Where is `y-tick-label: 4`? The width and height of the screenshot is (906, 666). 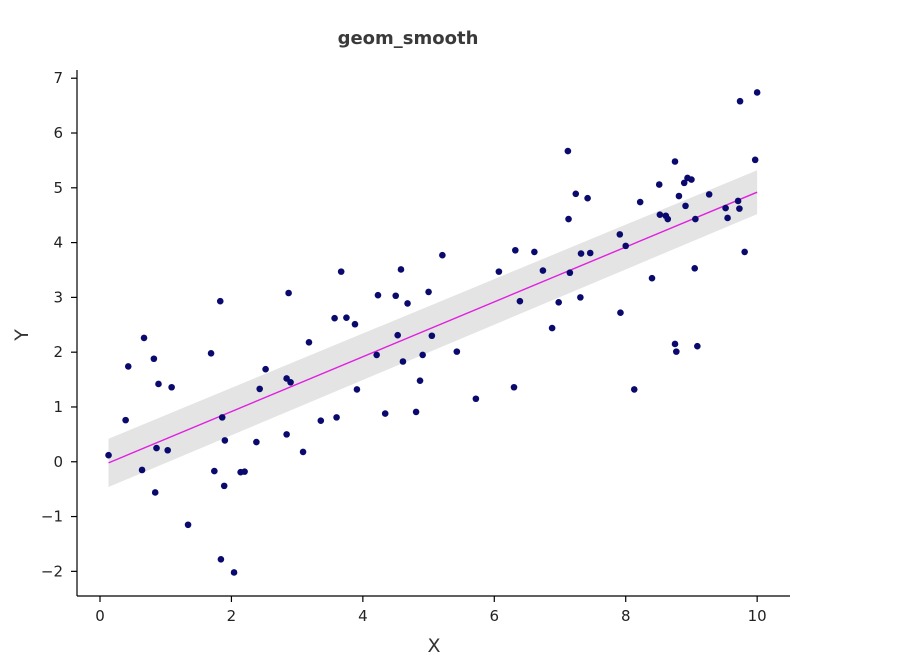 y-tick-label: 4 is located at coordinates (58, 243).